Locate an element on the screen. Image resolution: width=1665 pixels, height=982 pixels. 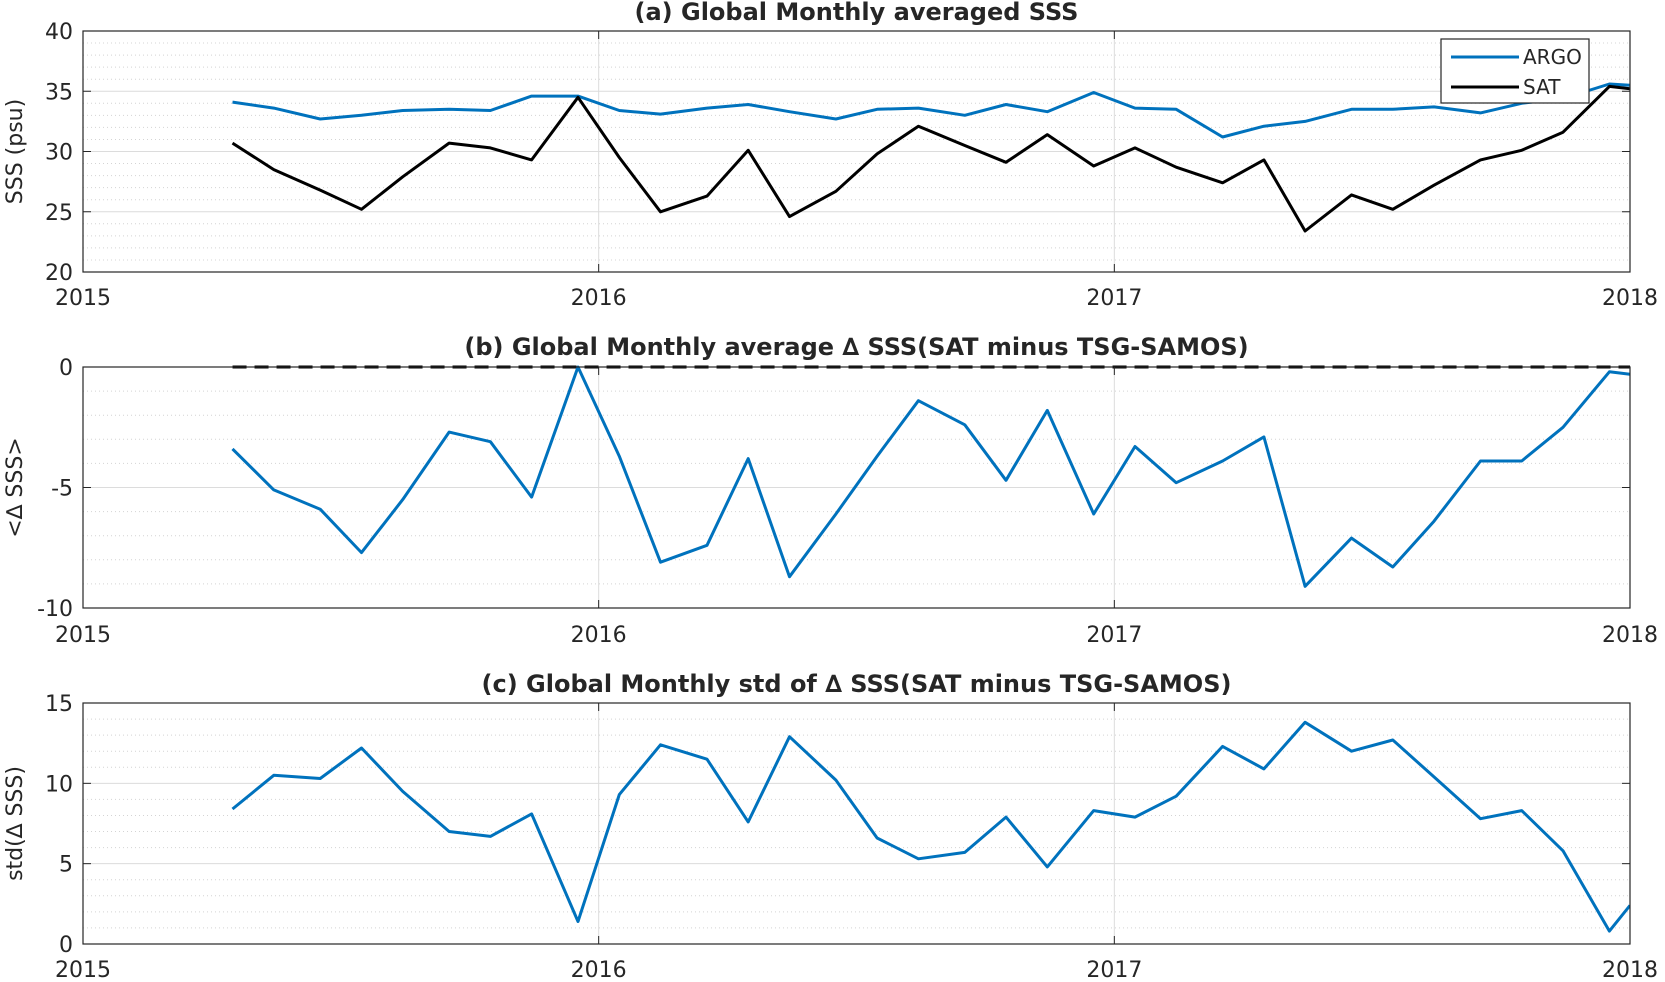
legend-box is located at coordinates (1515, 71).